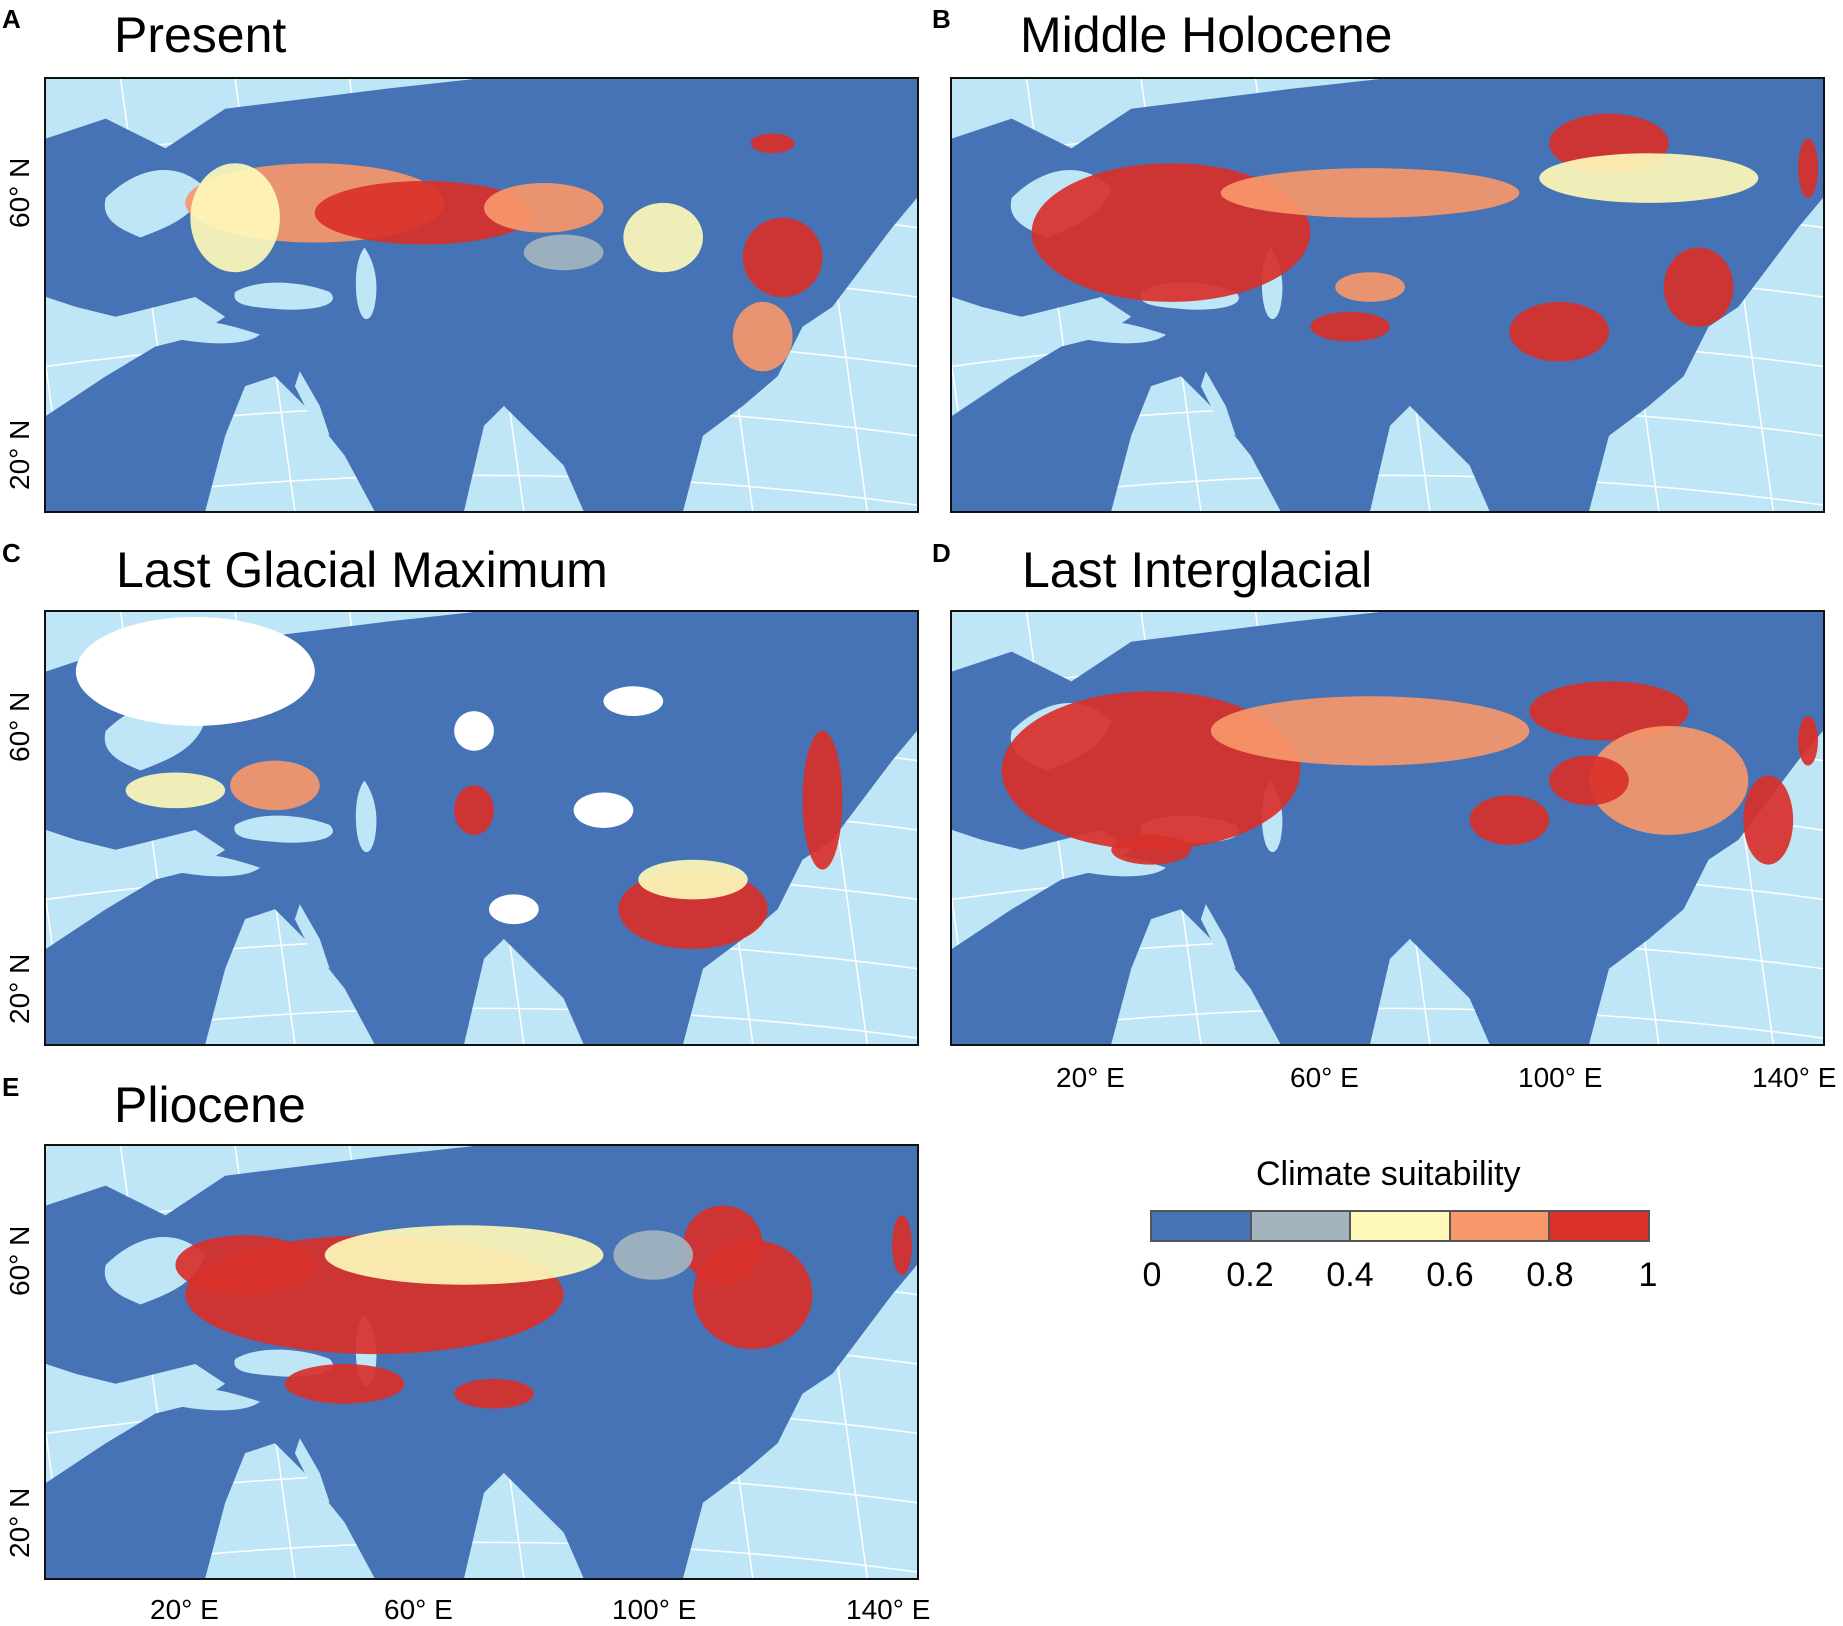  I want to click on panel-letter: A, so click(11, 19).